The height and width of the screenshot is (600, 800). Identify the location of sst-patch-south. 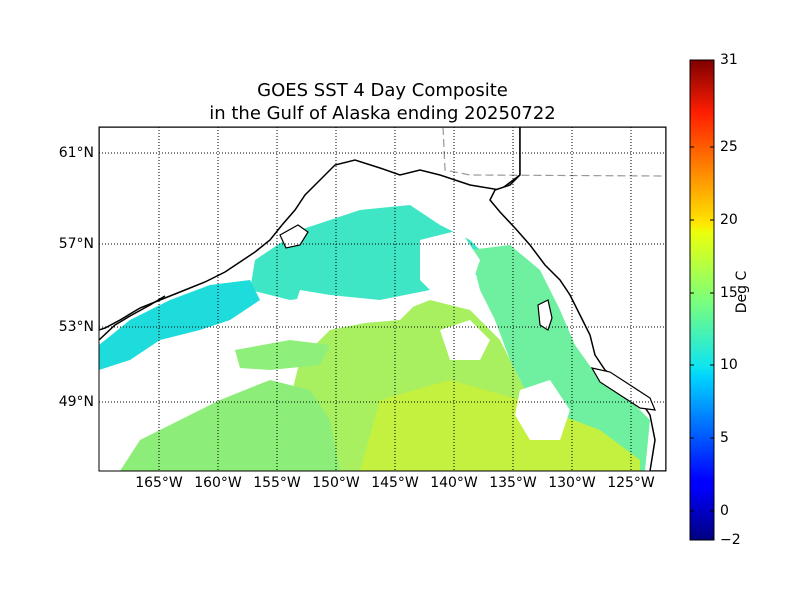
(230, 425).